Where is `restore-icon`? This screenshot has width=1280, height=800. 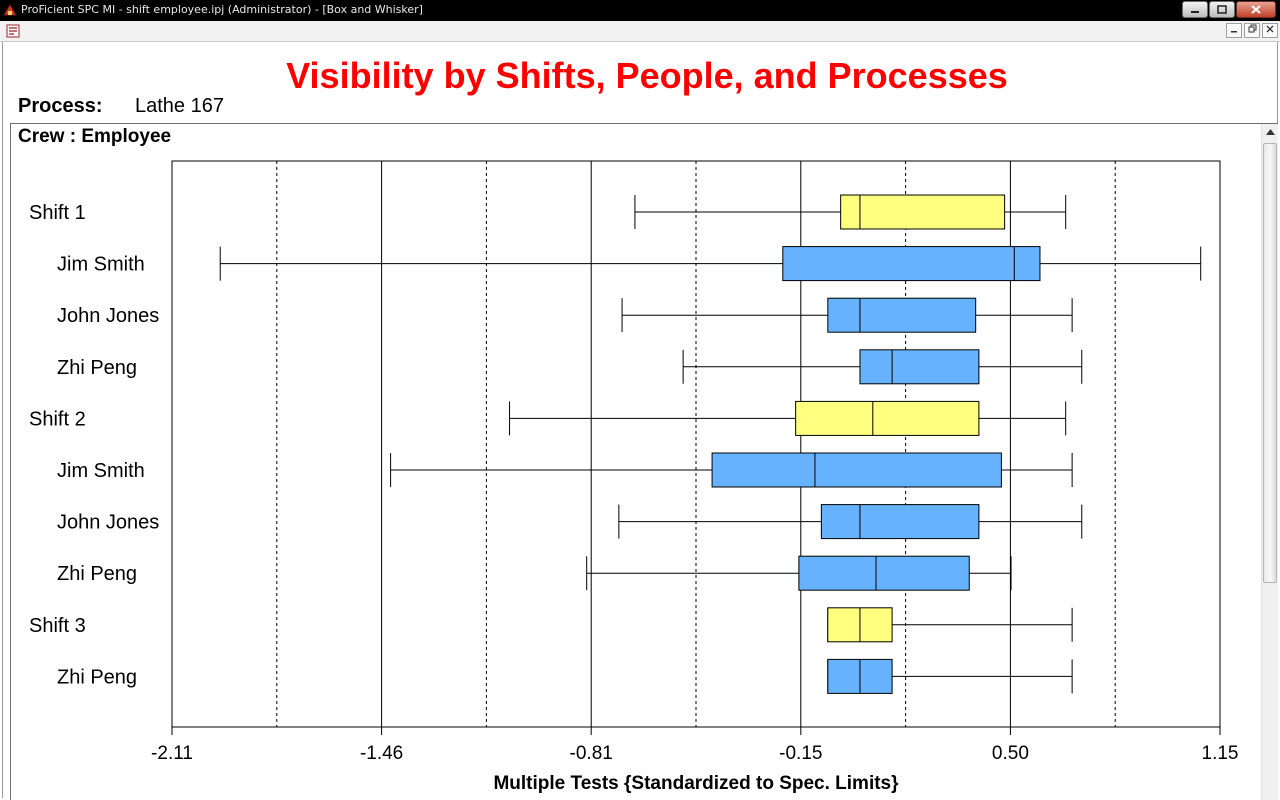
restore-icon is located at coordinates (1252, 28).